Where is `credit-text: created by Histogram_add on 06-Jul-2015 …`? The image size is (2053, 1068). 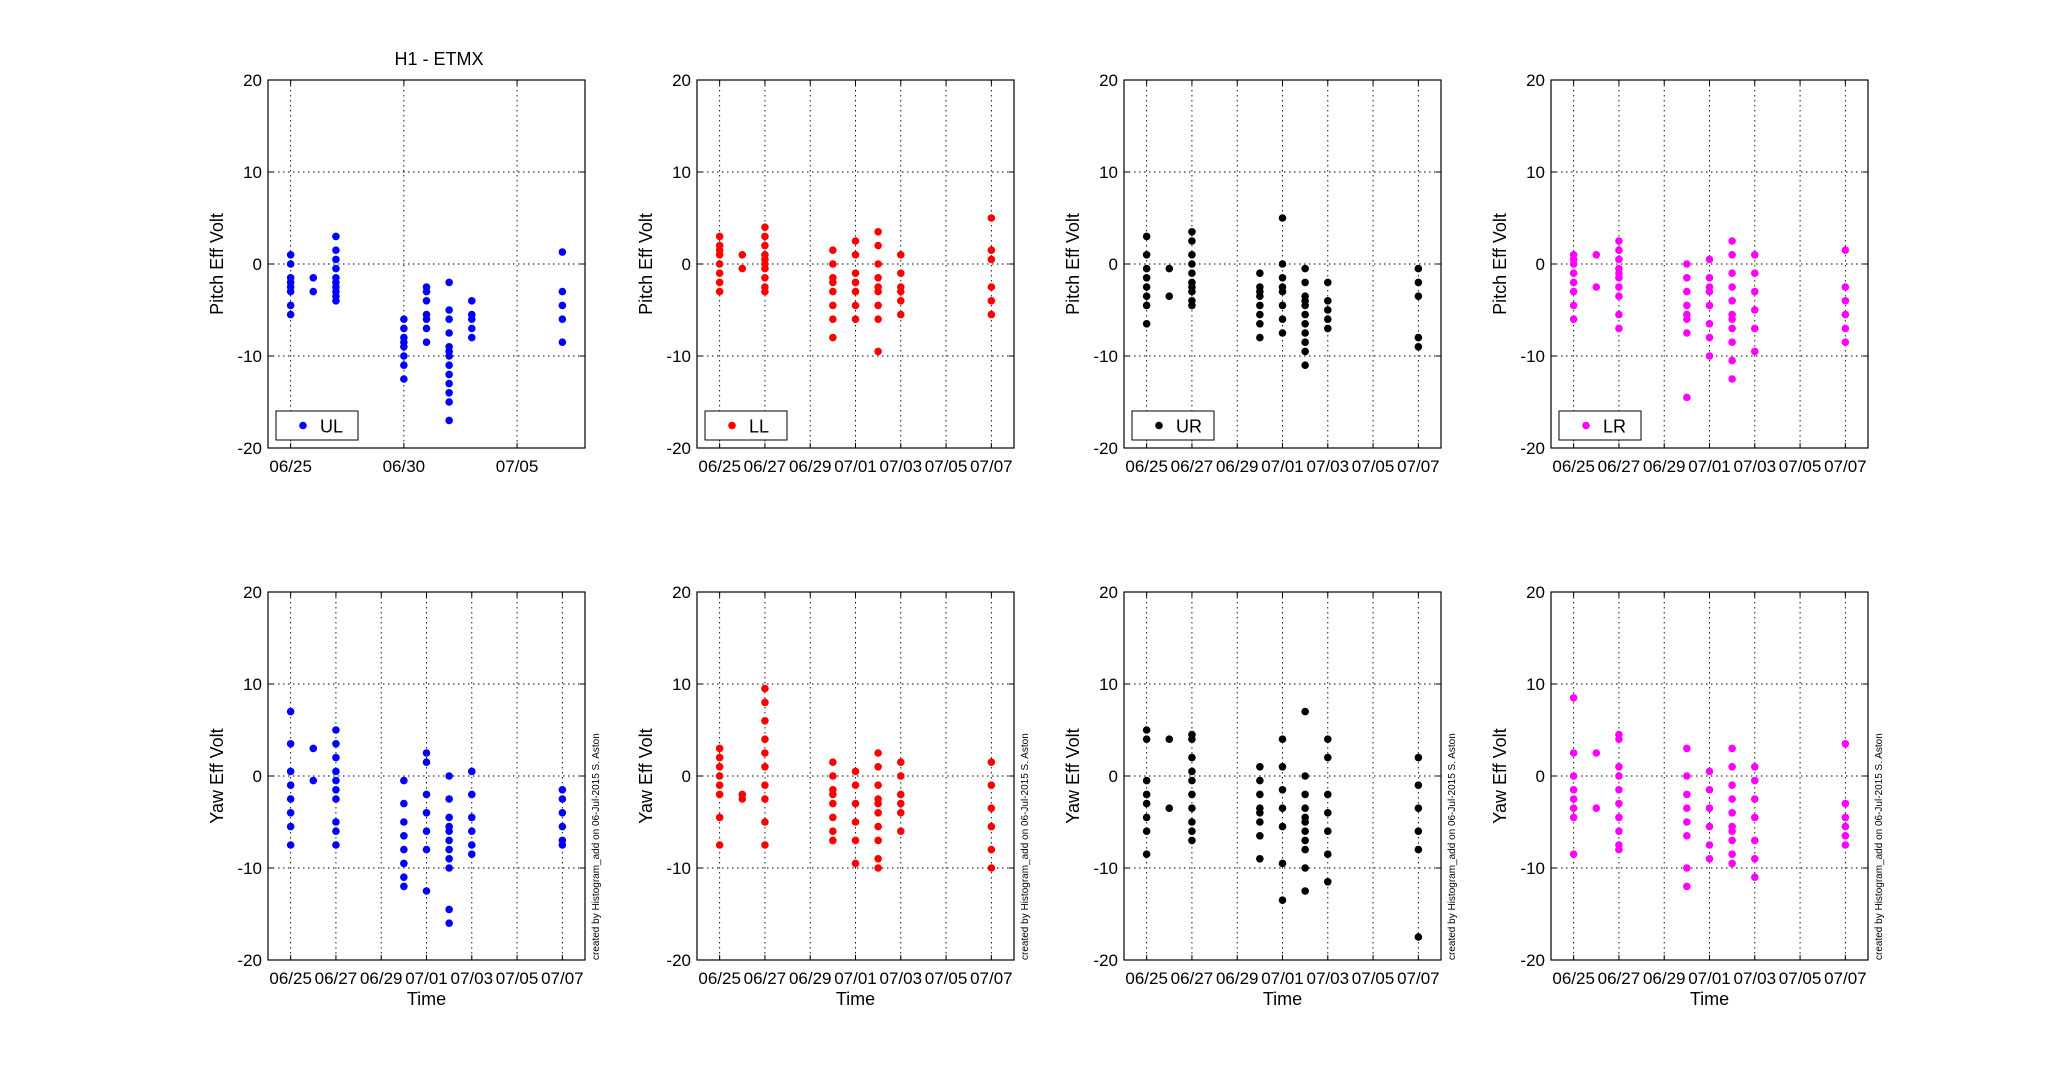 credit-text: created by Histogram_add on 06-Jul-2015 … is located at coordinates (1452, 846).